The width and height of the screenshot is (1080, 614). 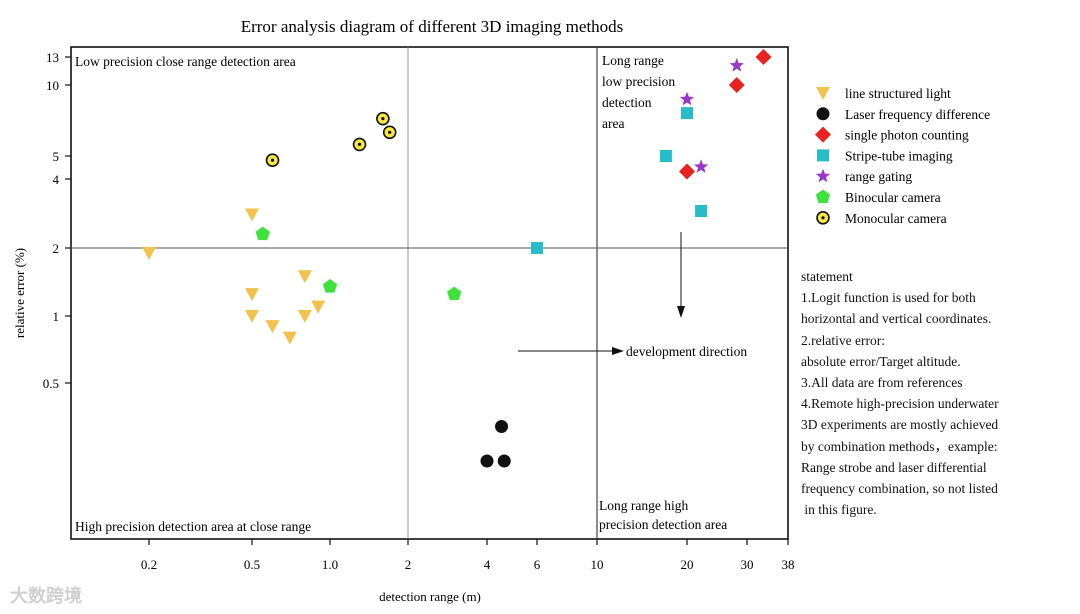 I want to click on quadrant-label-bottom-right-1: Long range high, so click(x=643, y=505).